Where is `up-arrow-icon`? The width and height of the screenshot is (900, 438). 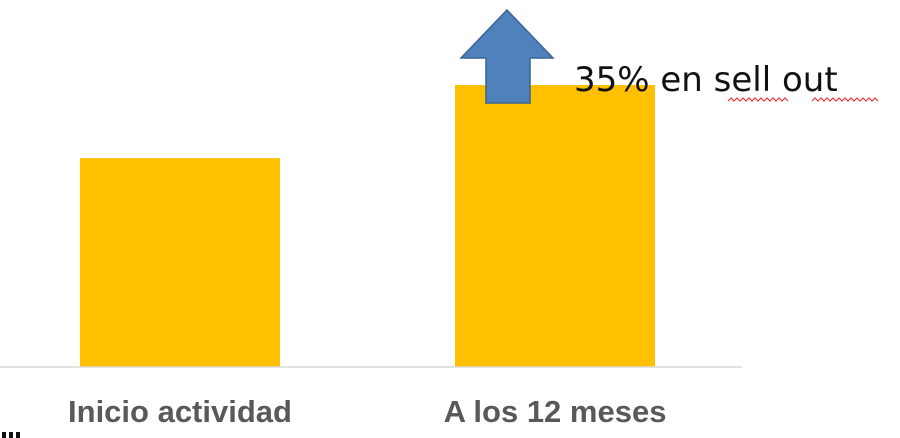
up-arrow-icon is located at coordinates (507, 56).